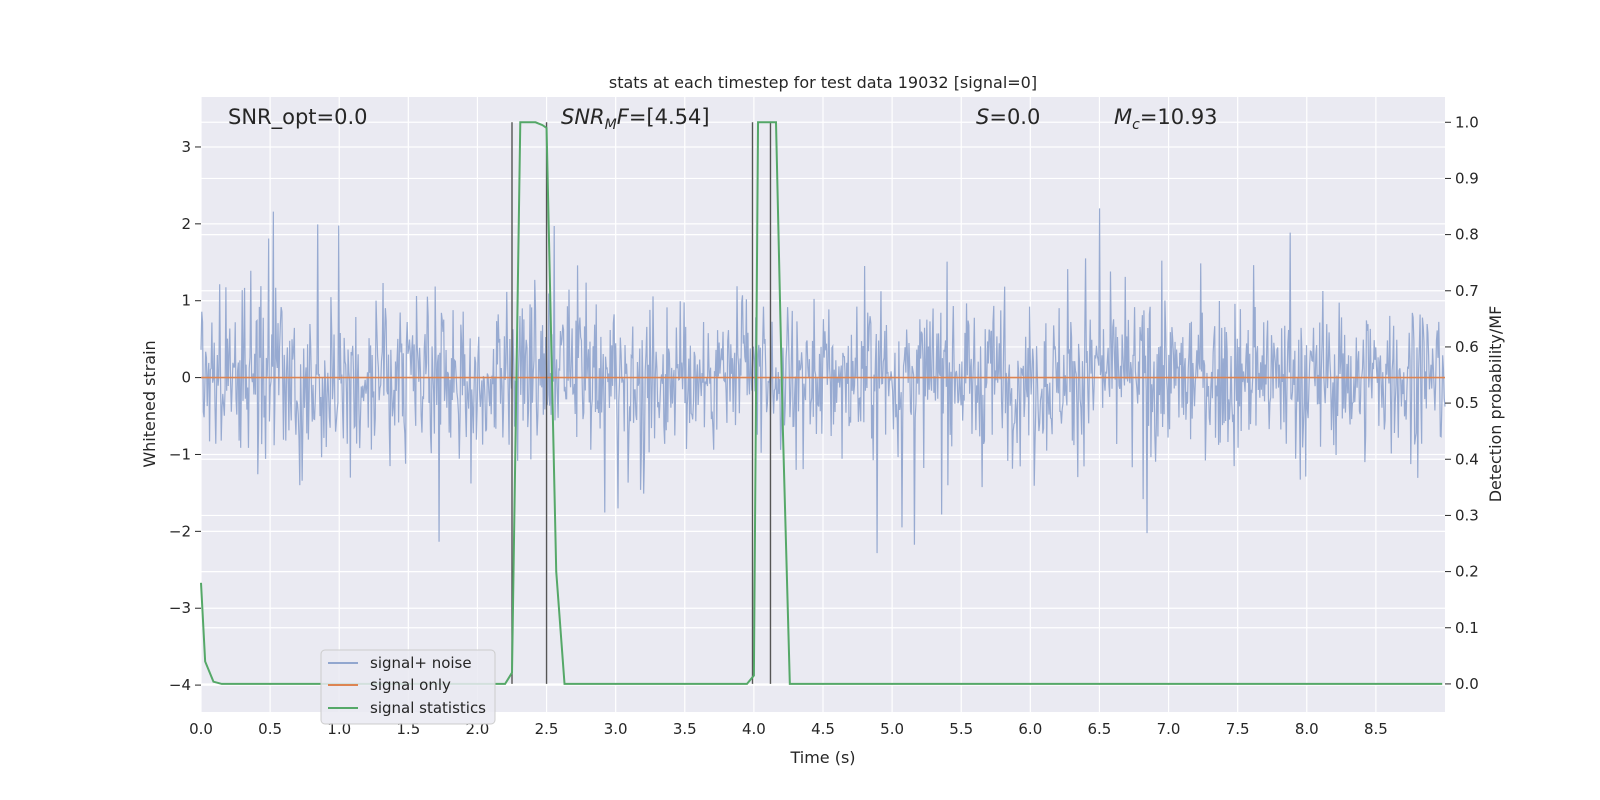 The width and height of the screenshot is (1600, 800). I want to click on s-annotation: S=0.0, so click(1008, 117).